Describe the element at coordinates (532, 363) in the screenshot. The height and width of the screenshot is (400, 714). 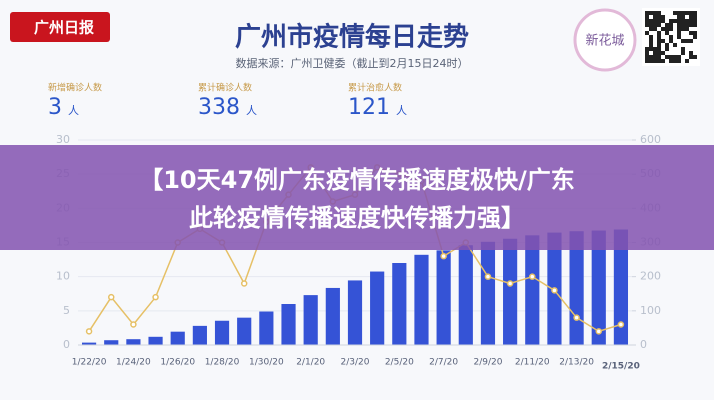
I see `x-tick-label: 2/11/20` at that location.